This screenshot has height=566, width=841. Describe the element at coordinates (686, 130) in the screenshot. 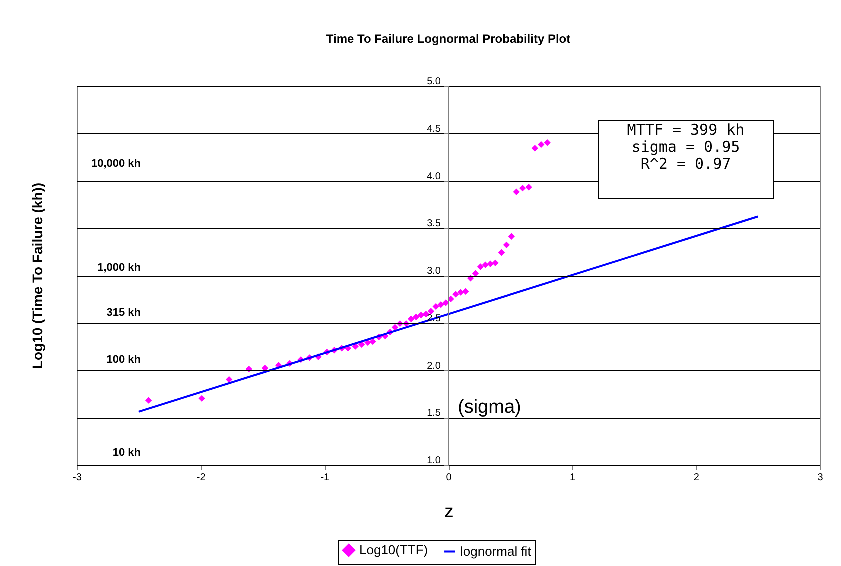

I see `annotation: MTTF = 399 kh` at that location.